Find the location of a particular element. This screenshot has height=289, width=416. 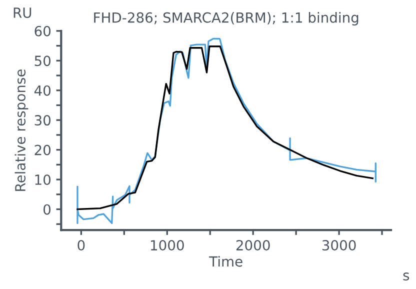

x-tick-label: 1000 is located at coordinates (167, 245).